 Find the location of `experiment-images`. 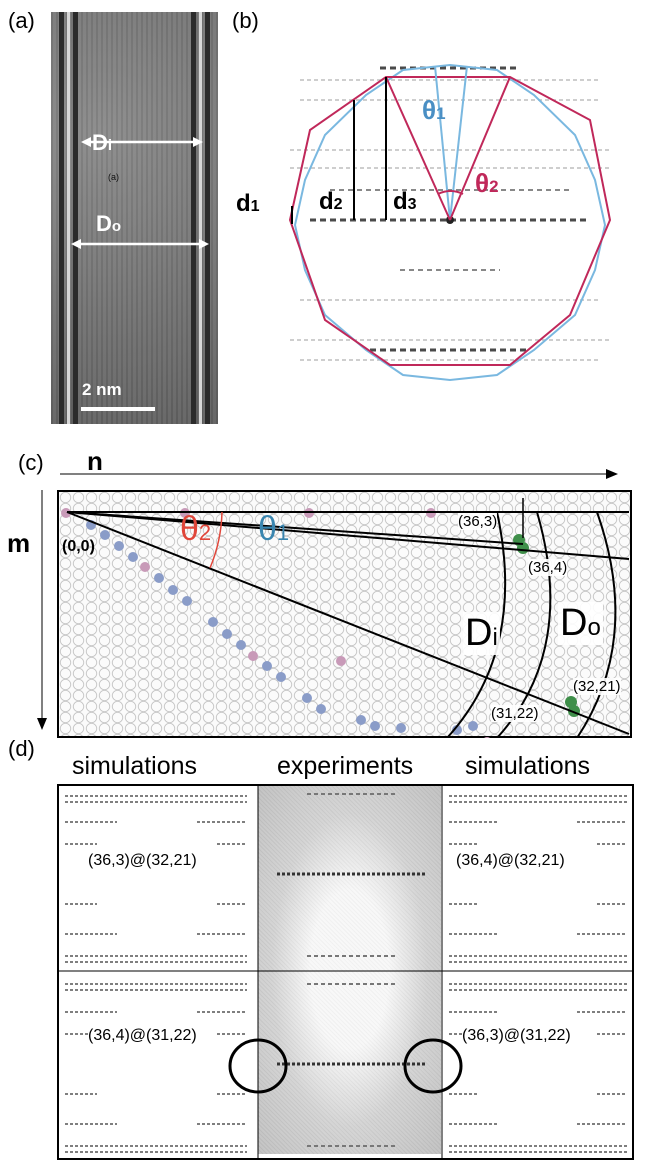

experiment-images is located at coordinates (349, 970).